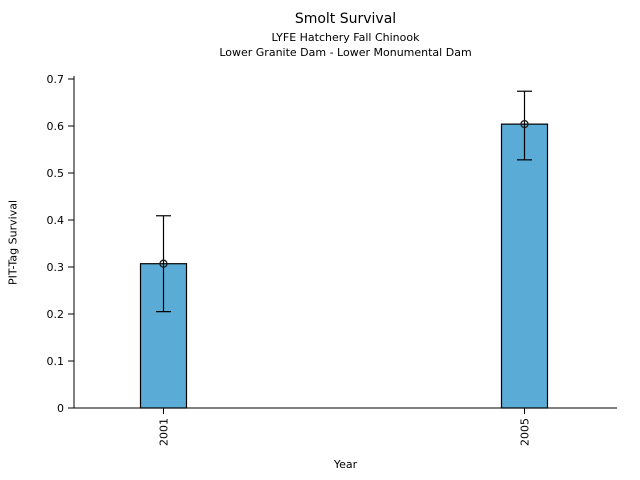 This screenshot has height=480, width=640. I want to click on y-tick-label: 0.1, so click(56, 361).